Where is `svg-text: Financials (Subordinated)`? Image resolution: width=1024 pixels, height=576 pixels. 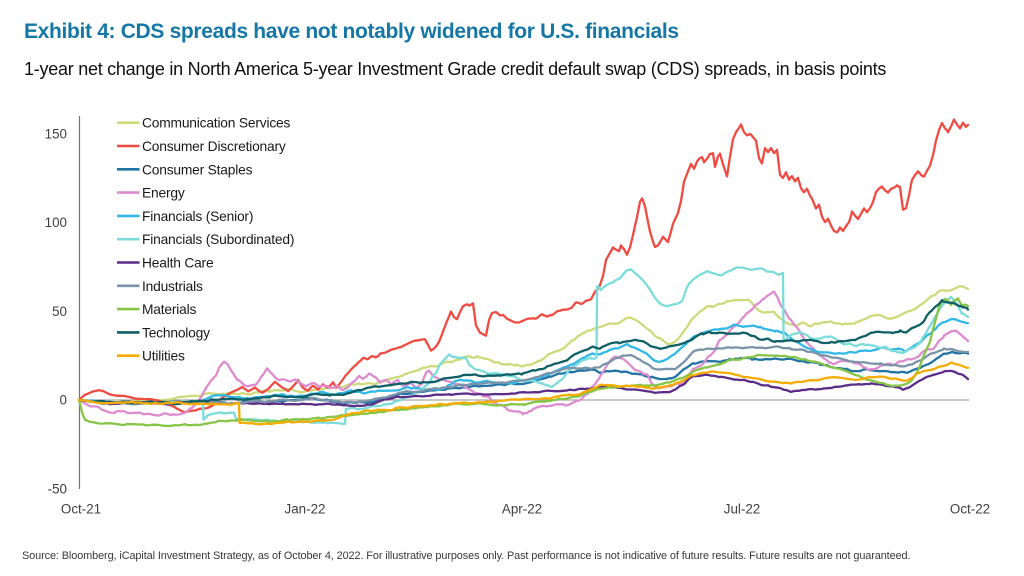 svg-text: Financials (Subordinated) is located at coordinates (218, 239).